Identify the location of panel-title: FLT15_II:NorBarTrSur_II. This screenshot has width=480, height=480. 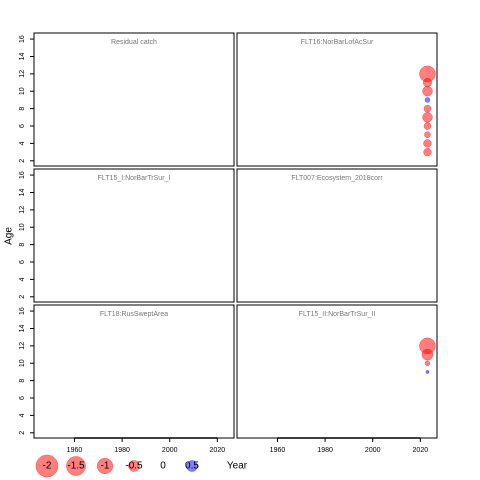
(337, 314).